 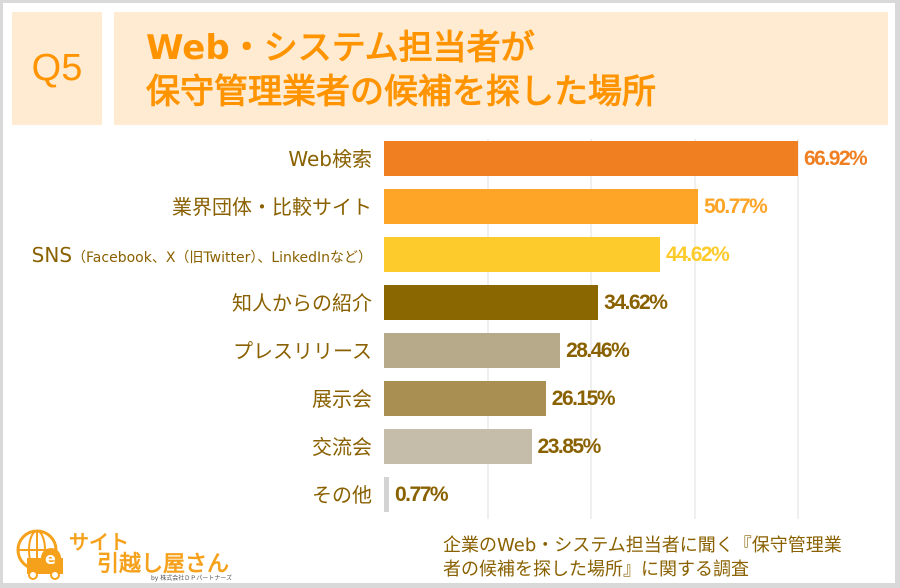 I want to click on title-line-2: 保守管理業者の候補を探した場所, so click(x=401, y=92).